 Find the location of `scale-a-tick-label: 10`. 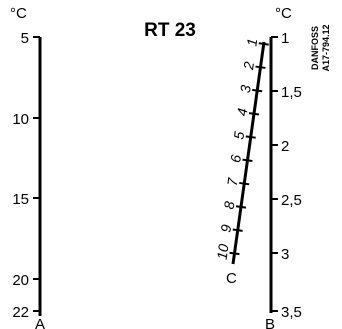

scale-a-tick-label: 10 is located at coordinates (20, 119).